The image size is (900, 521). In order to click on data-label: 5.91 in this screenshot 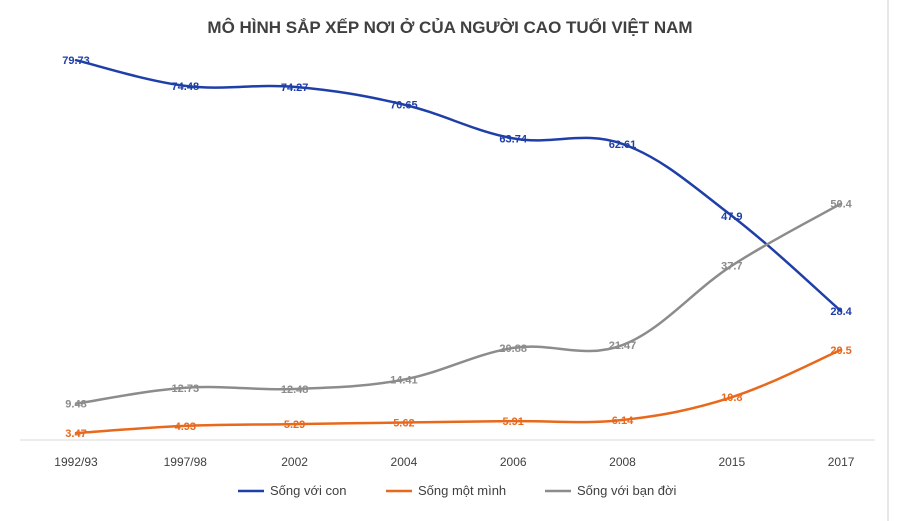, I will do `click(512, 422)`.